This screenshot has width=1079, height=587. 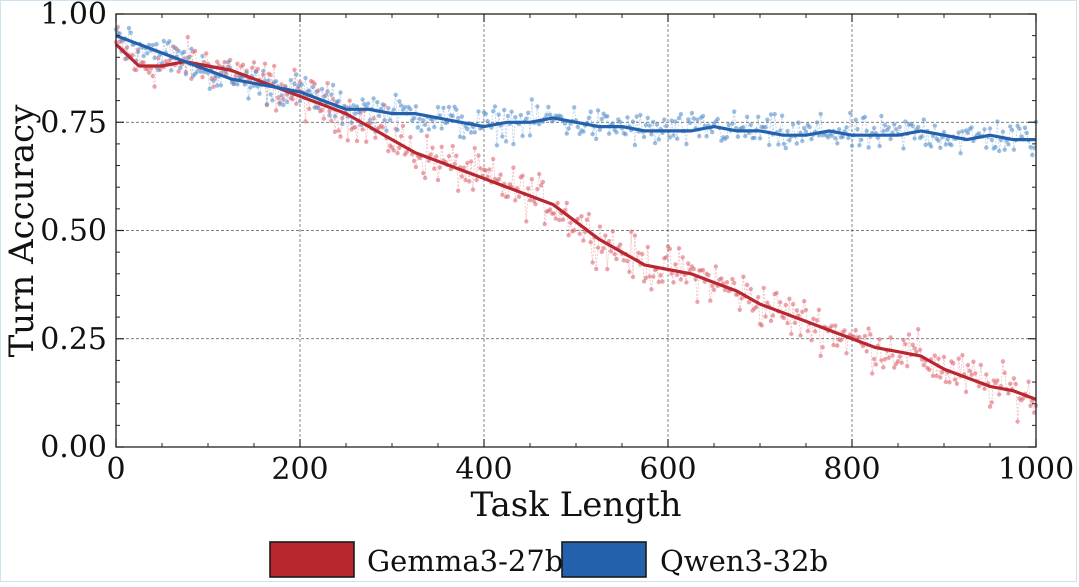 What do you see at coordinates (604, 559) in the screenshot?
I see `legend-swatch` at bounding box center [604, 559].